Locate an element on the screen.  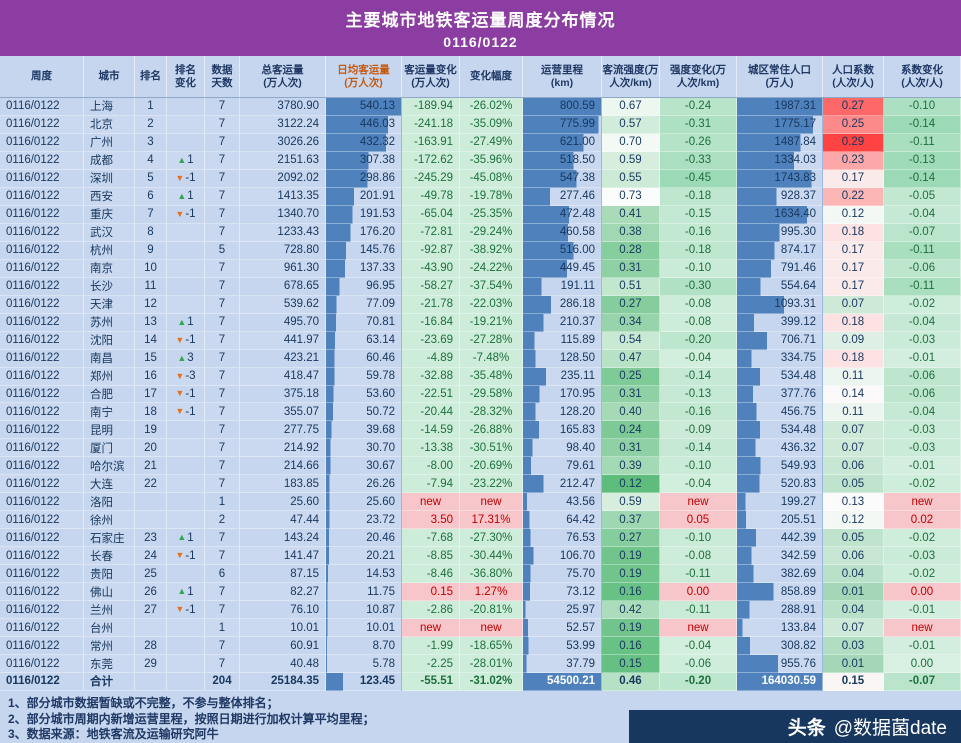
cell-intensity-change: -0.10 is located at coordinates (698, 268).